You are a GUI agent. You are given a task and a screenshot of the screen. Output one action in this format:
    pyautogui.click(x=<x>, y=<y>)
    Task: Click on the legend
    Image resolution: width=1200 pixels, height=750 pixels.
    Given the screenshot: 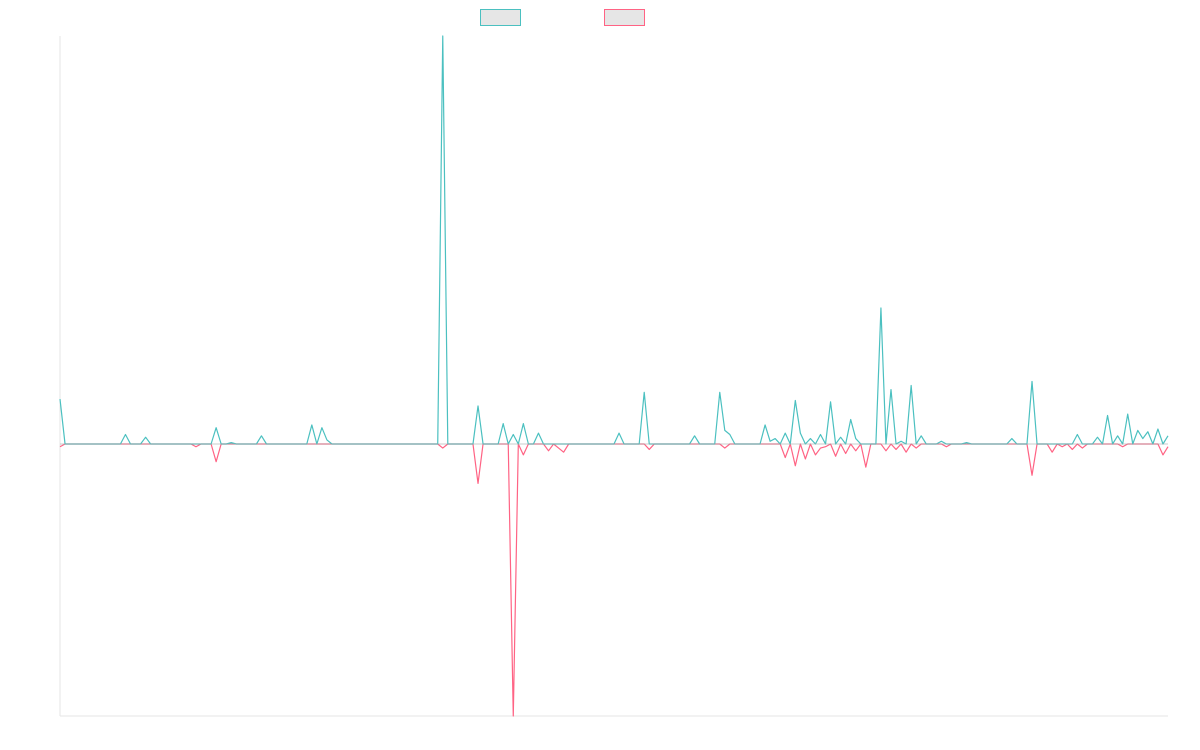 What is the action you would take?
    pyautogui.click(x=562, y=17)
    